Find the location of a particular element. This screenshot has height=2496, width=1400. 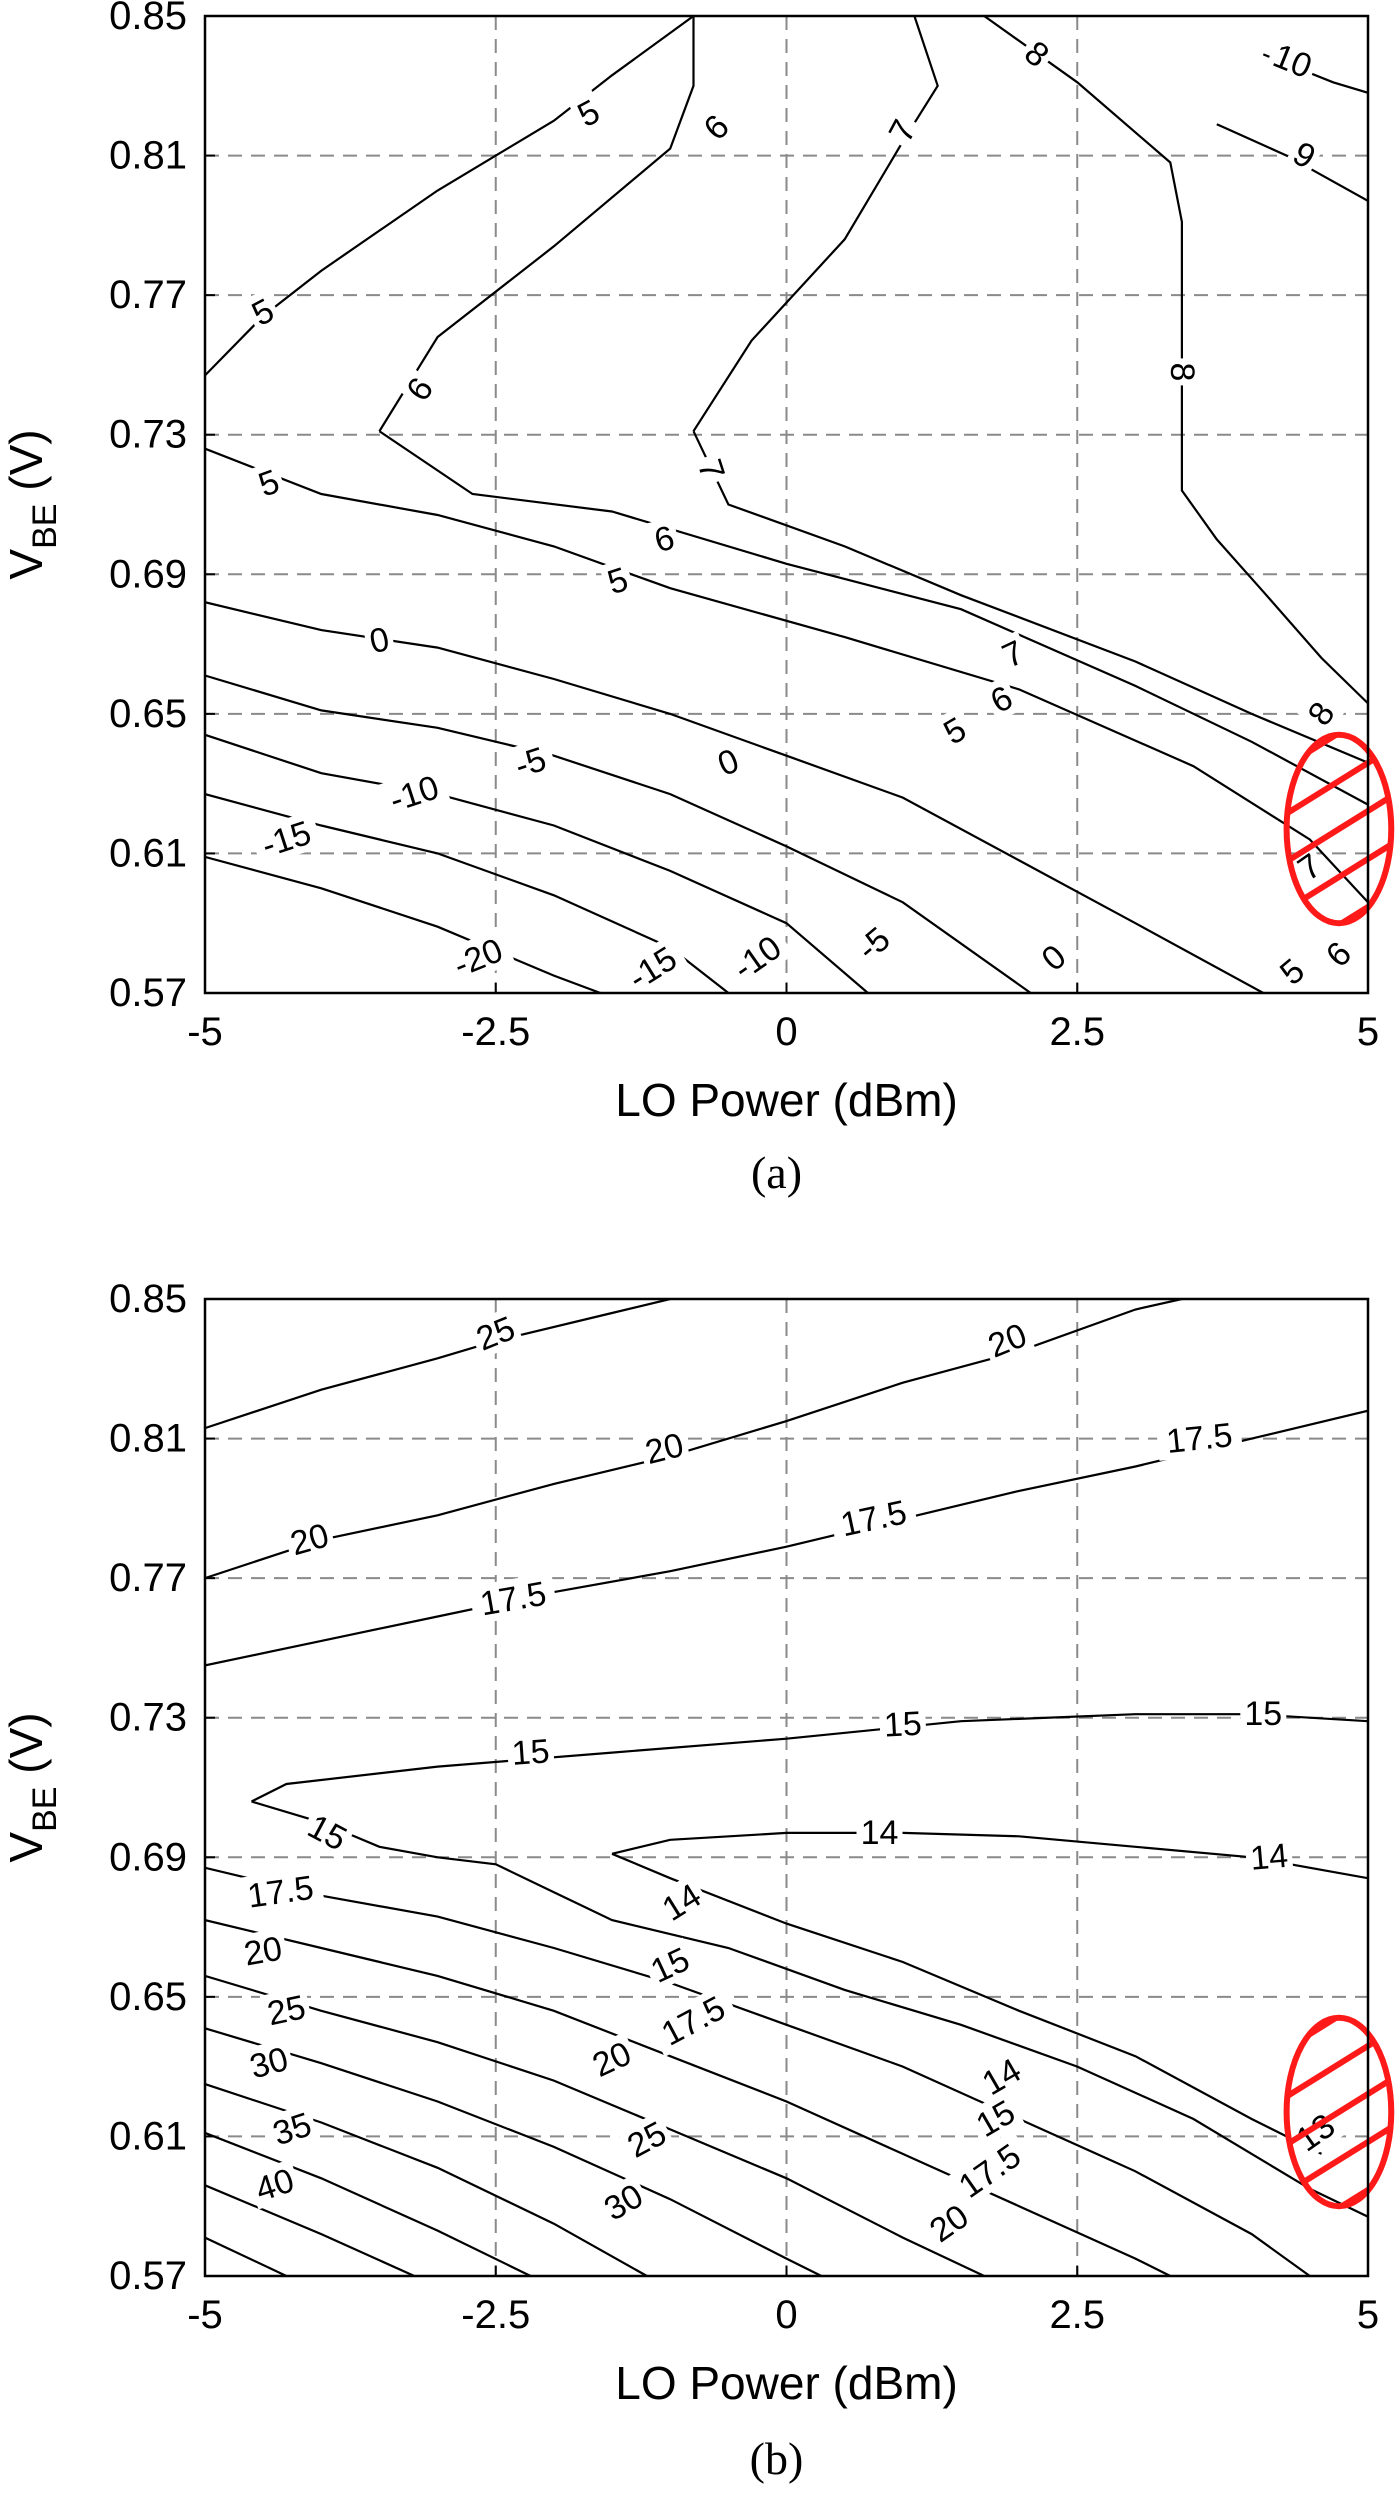

panel-a-y-axis-title-sub: BE is located at coordinates (45, 526).